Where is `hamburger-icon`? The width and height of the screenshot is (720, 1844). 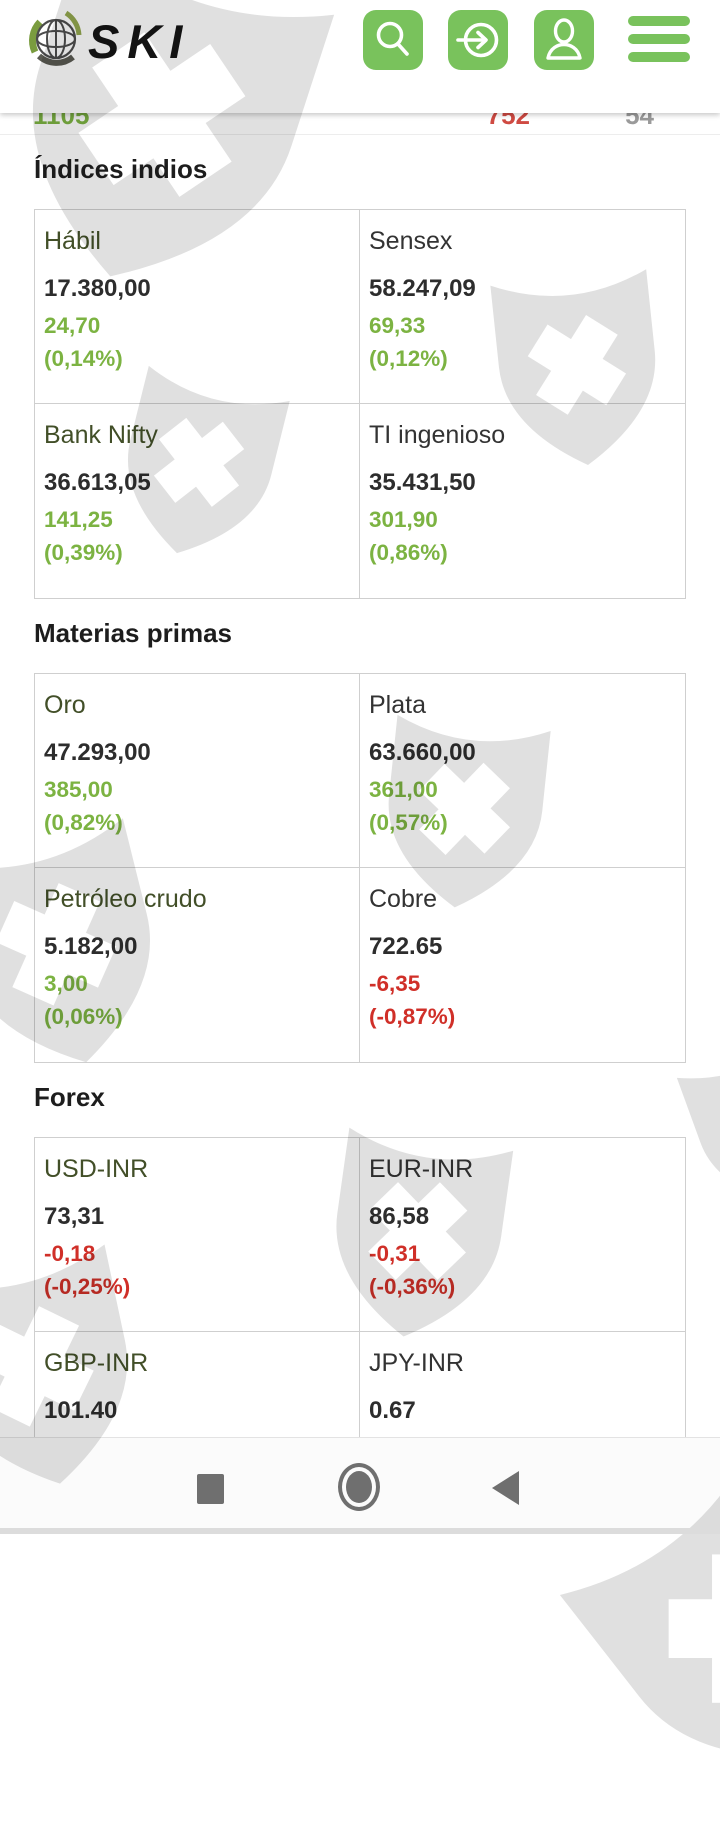
hamburger-icon is located at coordinates (659, 39).